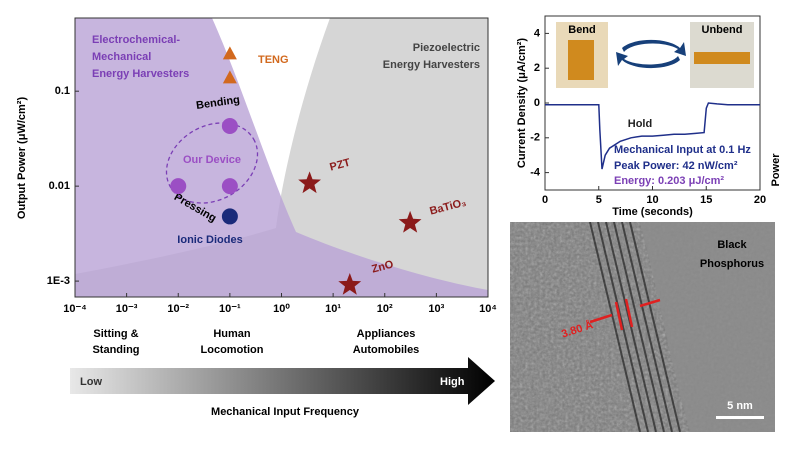 The width and height of the screenshot is (788, 452). What do you see at coordinates (652, 200) in the screenshot?
I see `x-tick-label: 10` at bounding box center [652, 200].